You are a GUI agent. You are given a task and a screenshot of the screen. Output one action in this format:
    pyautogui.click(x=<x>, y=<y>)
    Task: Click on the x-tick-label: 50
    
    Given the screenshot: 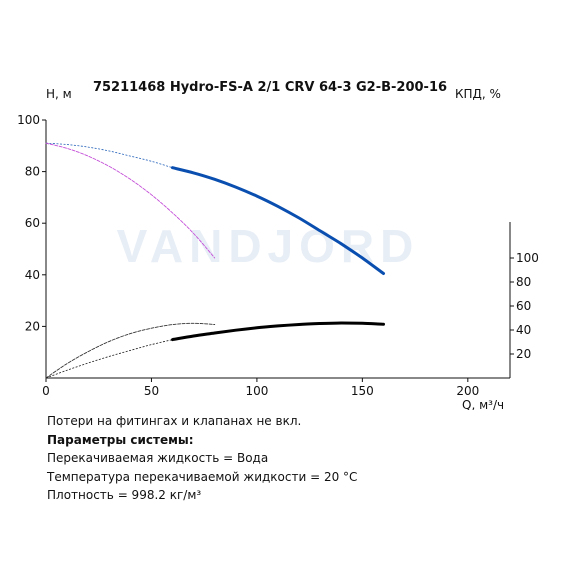 What is the action you would take?
    pyautogui.click(x=151, y=391)
    